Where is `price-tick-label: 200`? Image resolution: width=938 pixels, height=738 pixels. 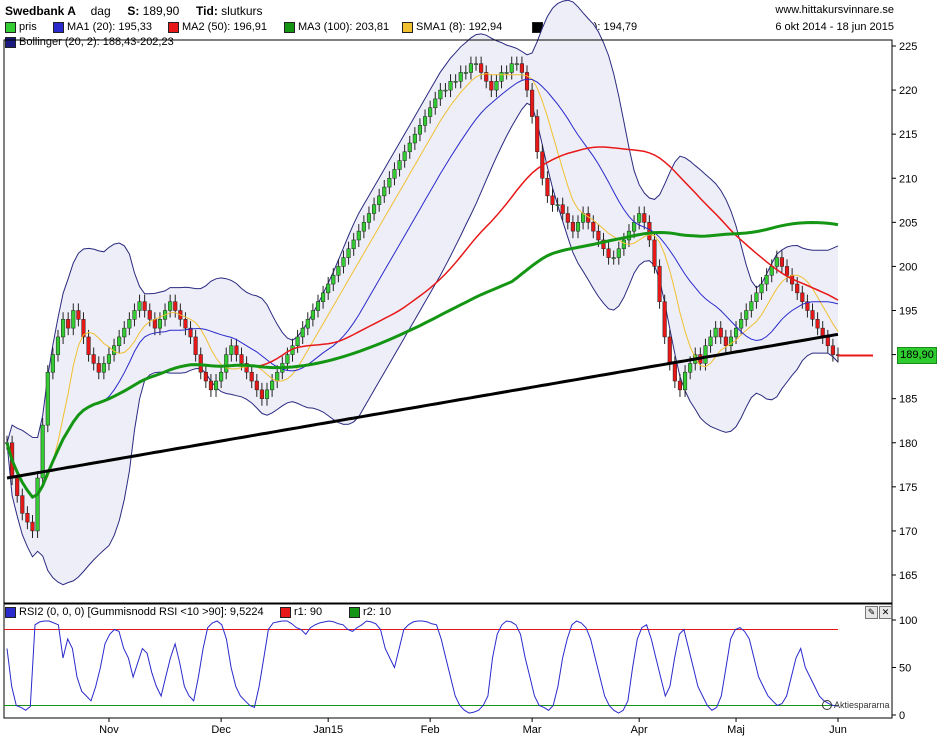
price-tick-label: 200 is located at coordinates (908, 267).